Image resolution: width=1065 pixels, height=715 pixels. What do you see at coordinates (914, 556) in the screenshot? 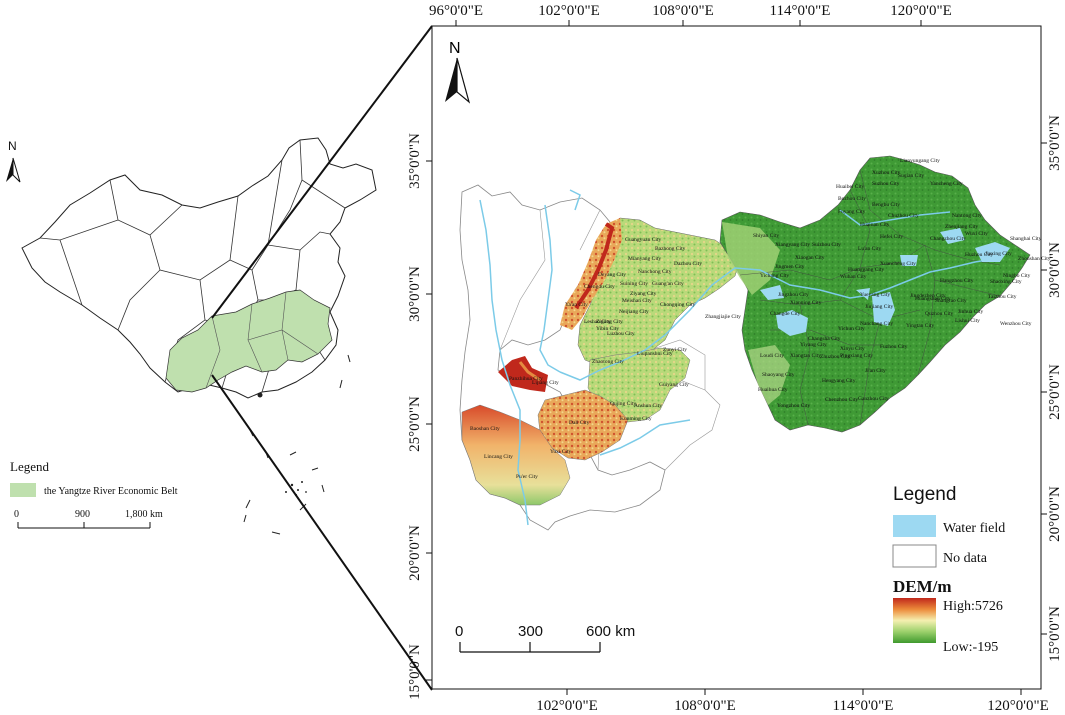
I see `no-data-swatch` at bounding box center [914, 556].